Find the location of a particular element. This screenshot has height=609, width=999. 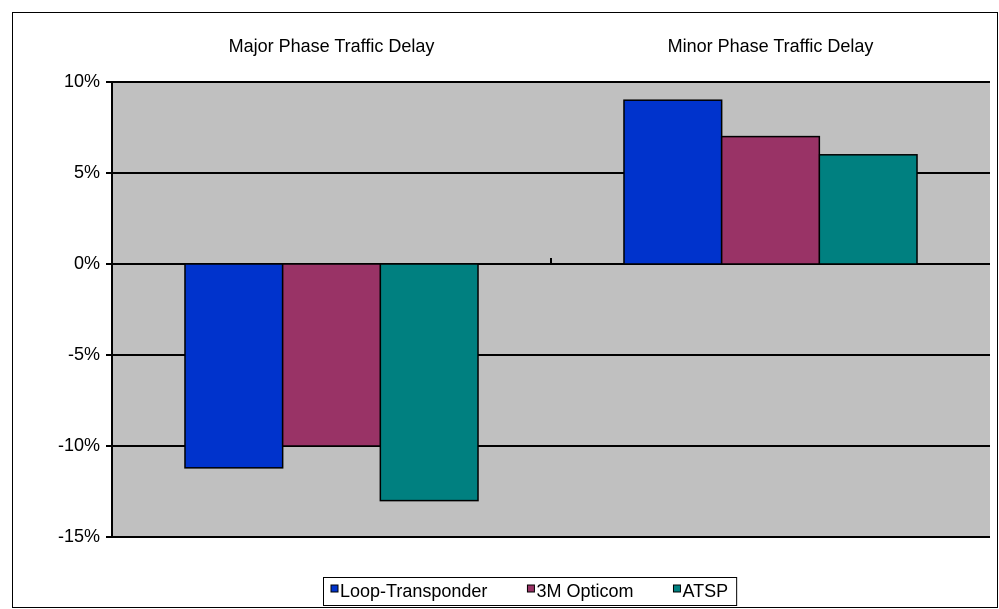

x-category-label: Major Phase Traffic Delay is located at coordinates (332, 46).